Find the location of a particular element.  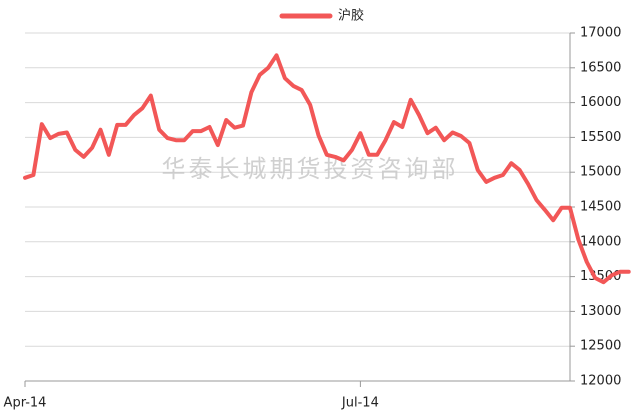

x-tick-label: Apr-14 is located at coordinates (25, 403).